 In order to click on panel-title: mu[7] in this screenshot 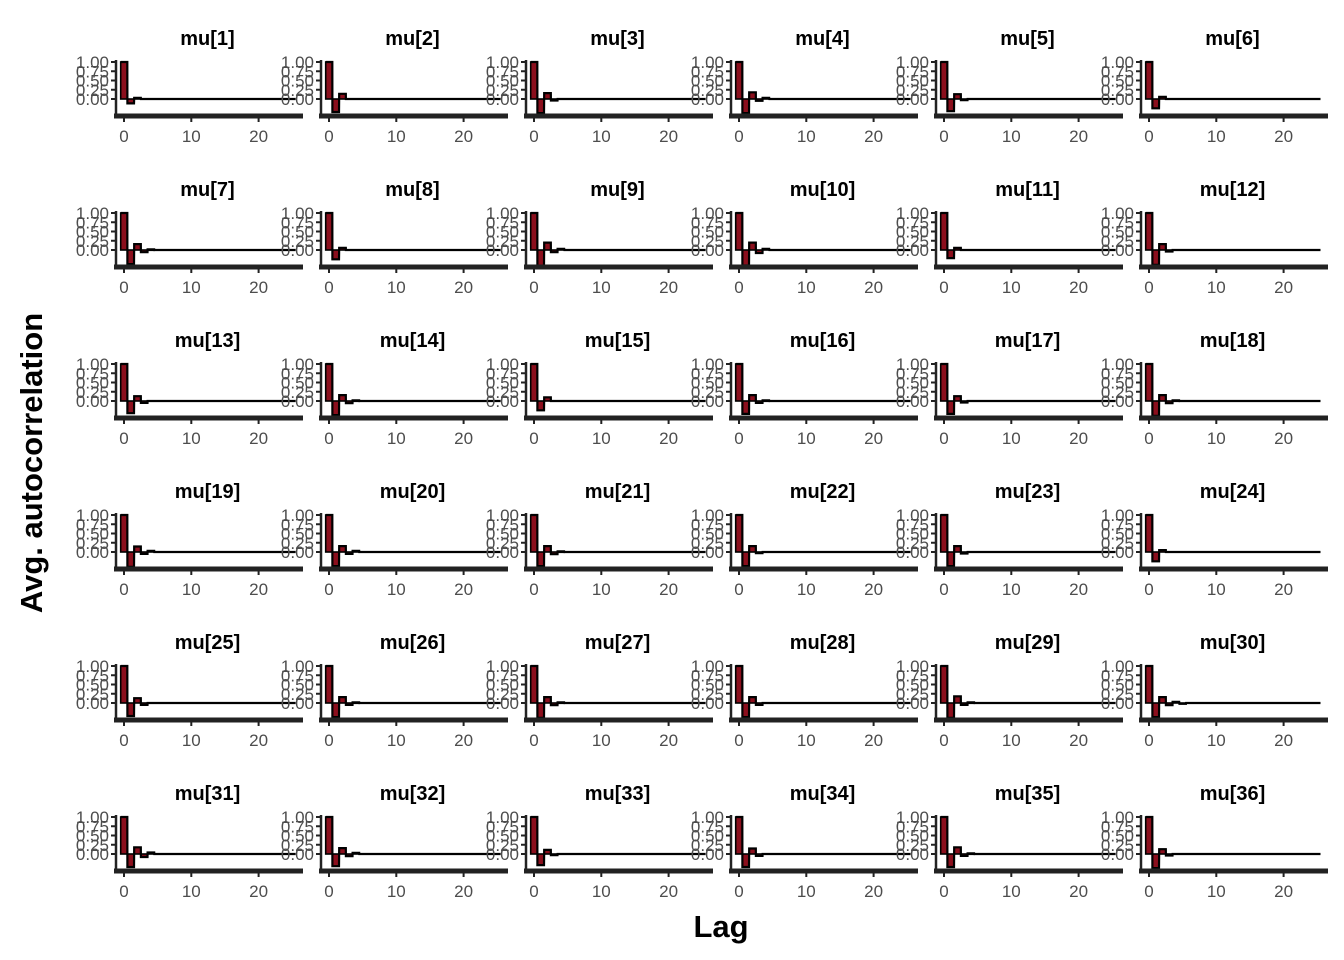, I will do `click(207, 190)`.